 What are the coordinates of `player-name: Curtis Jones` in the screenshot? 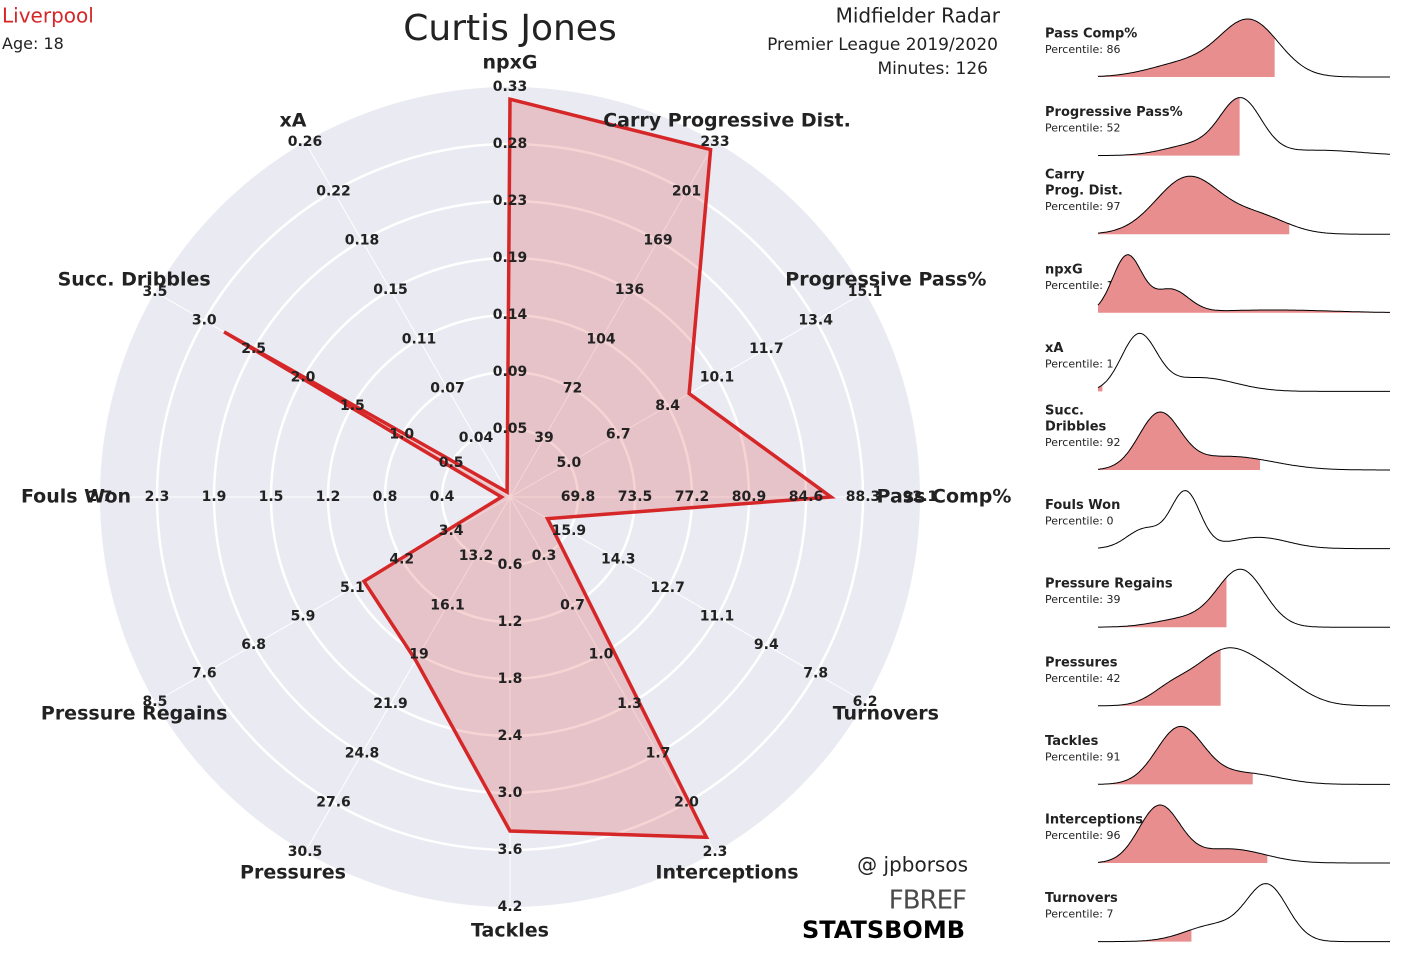 It's located at (509, 28).